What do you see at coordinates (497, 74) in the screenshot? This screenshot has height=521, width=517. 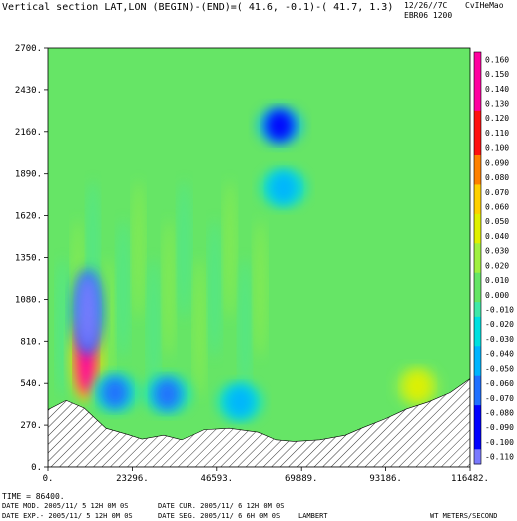 I see `colorbar-label: 0.150` at bounding box center [497, 74].